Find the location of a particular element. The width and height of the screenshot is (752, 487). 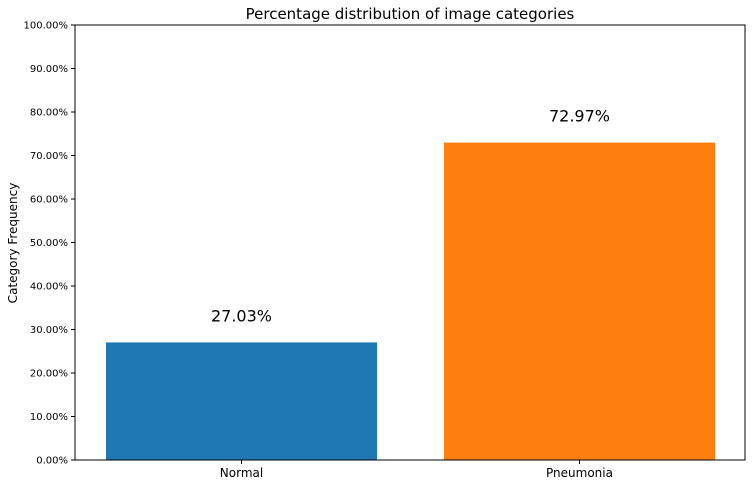

y-tick-label: 40.00% is located at coordinates (49, 287).